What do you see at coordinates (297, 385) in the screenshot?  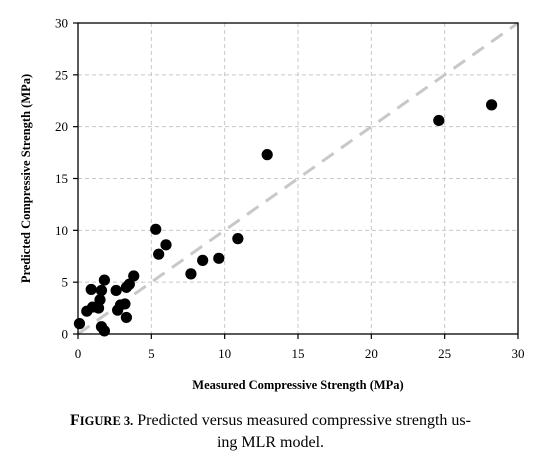 I see `x-axis-title: Measured Compressive Strength (MPa)` at bounding box center [297, 385].